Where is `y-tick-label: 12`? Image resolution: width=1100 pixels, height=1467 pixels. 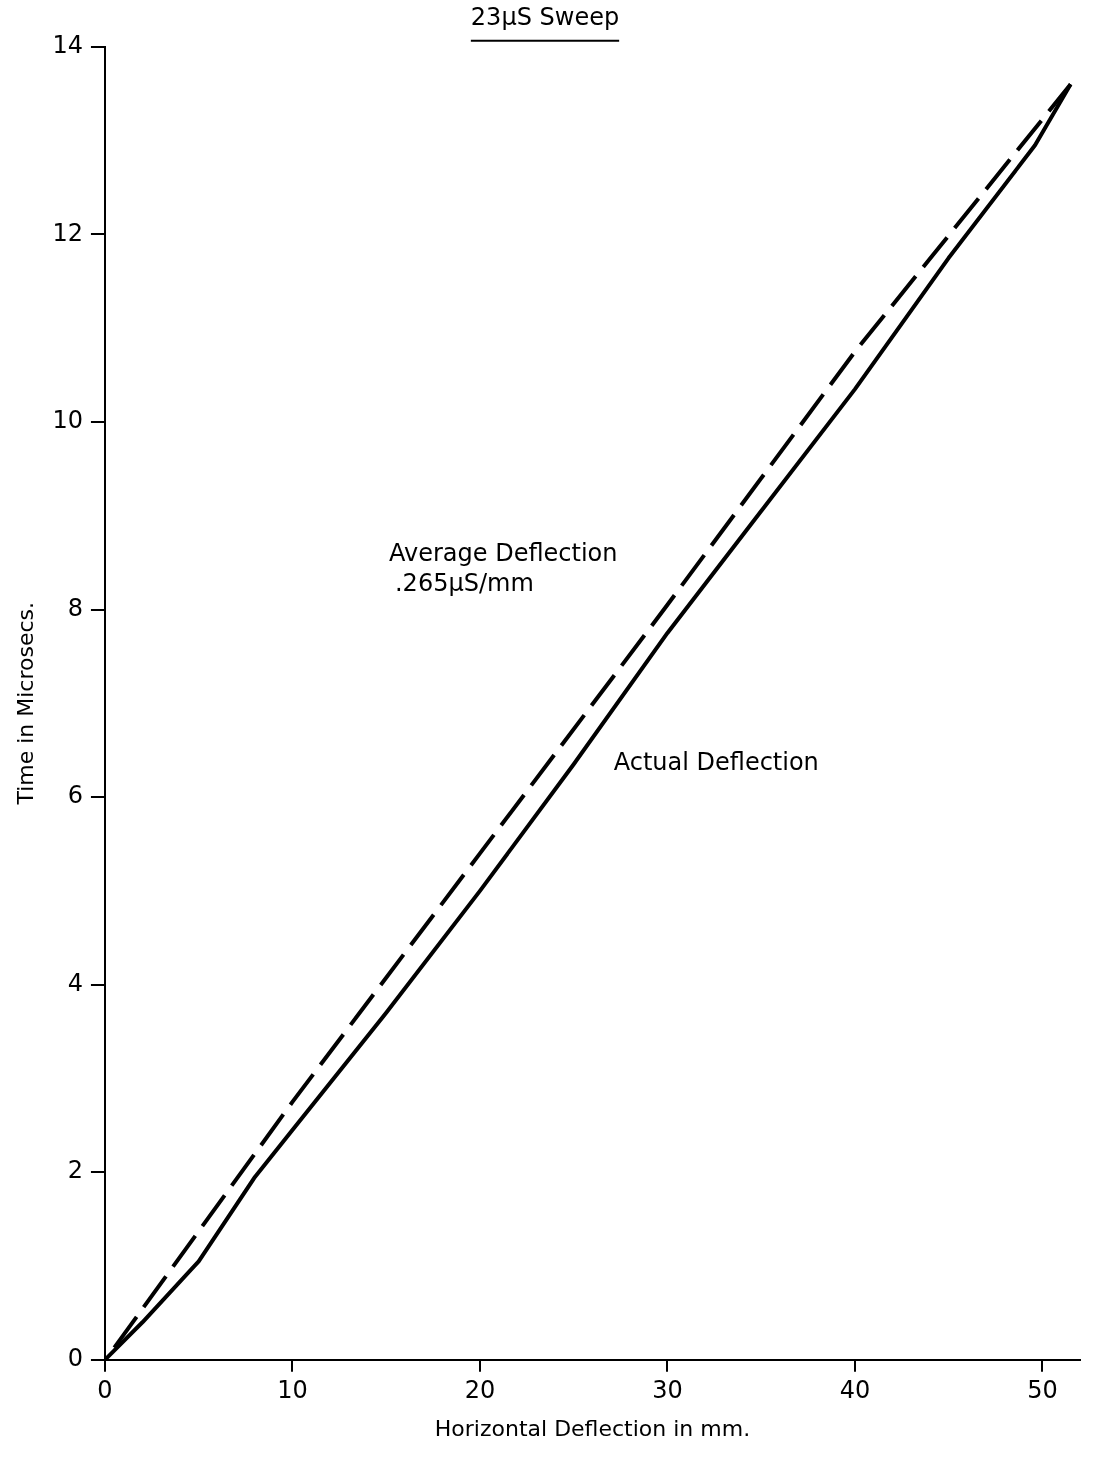
y-tick-label: 12 is located at coordinates (67, 232).